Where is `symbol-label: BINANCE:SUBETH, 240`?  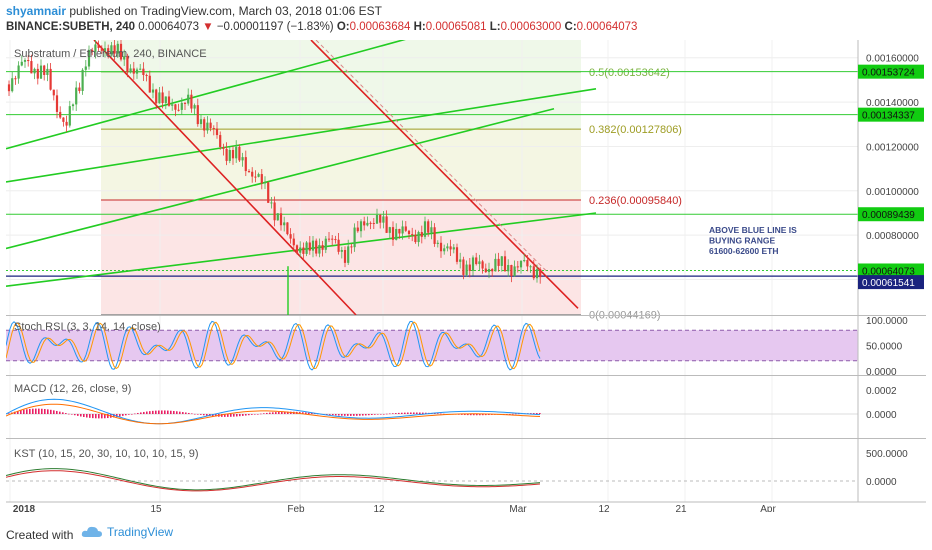 symbol-label: BINANCE:SUBETH, 240 is located at coordinates (71, 27).